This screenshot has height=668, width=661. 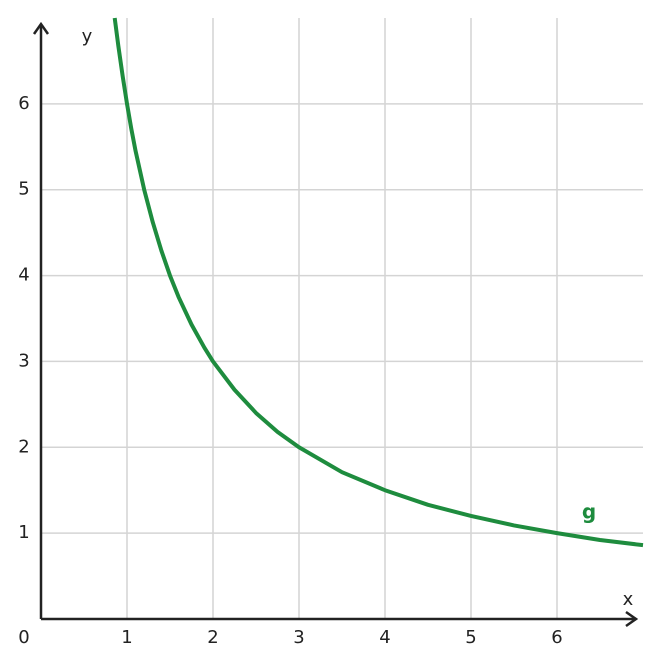 I want to click on curve-label: g, so click(x=589, y=512).